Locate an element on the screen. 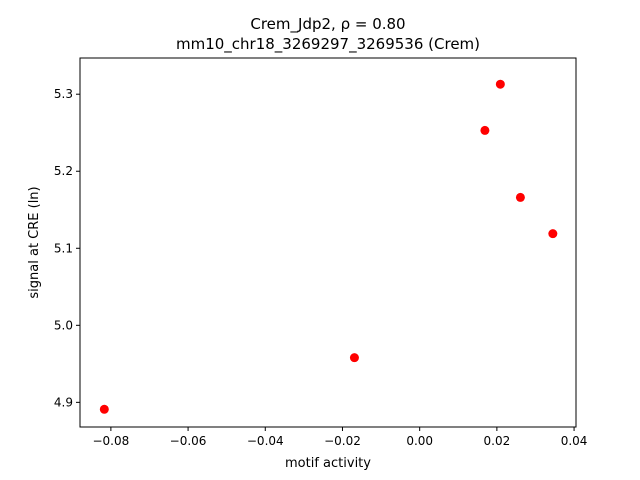  y-tick-label: 5.2 is located at coordinates (63, 171).